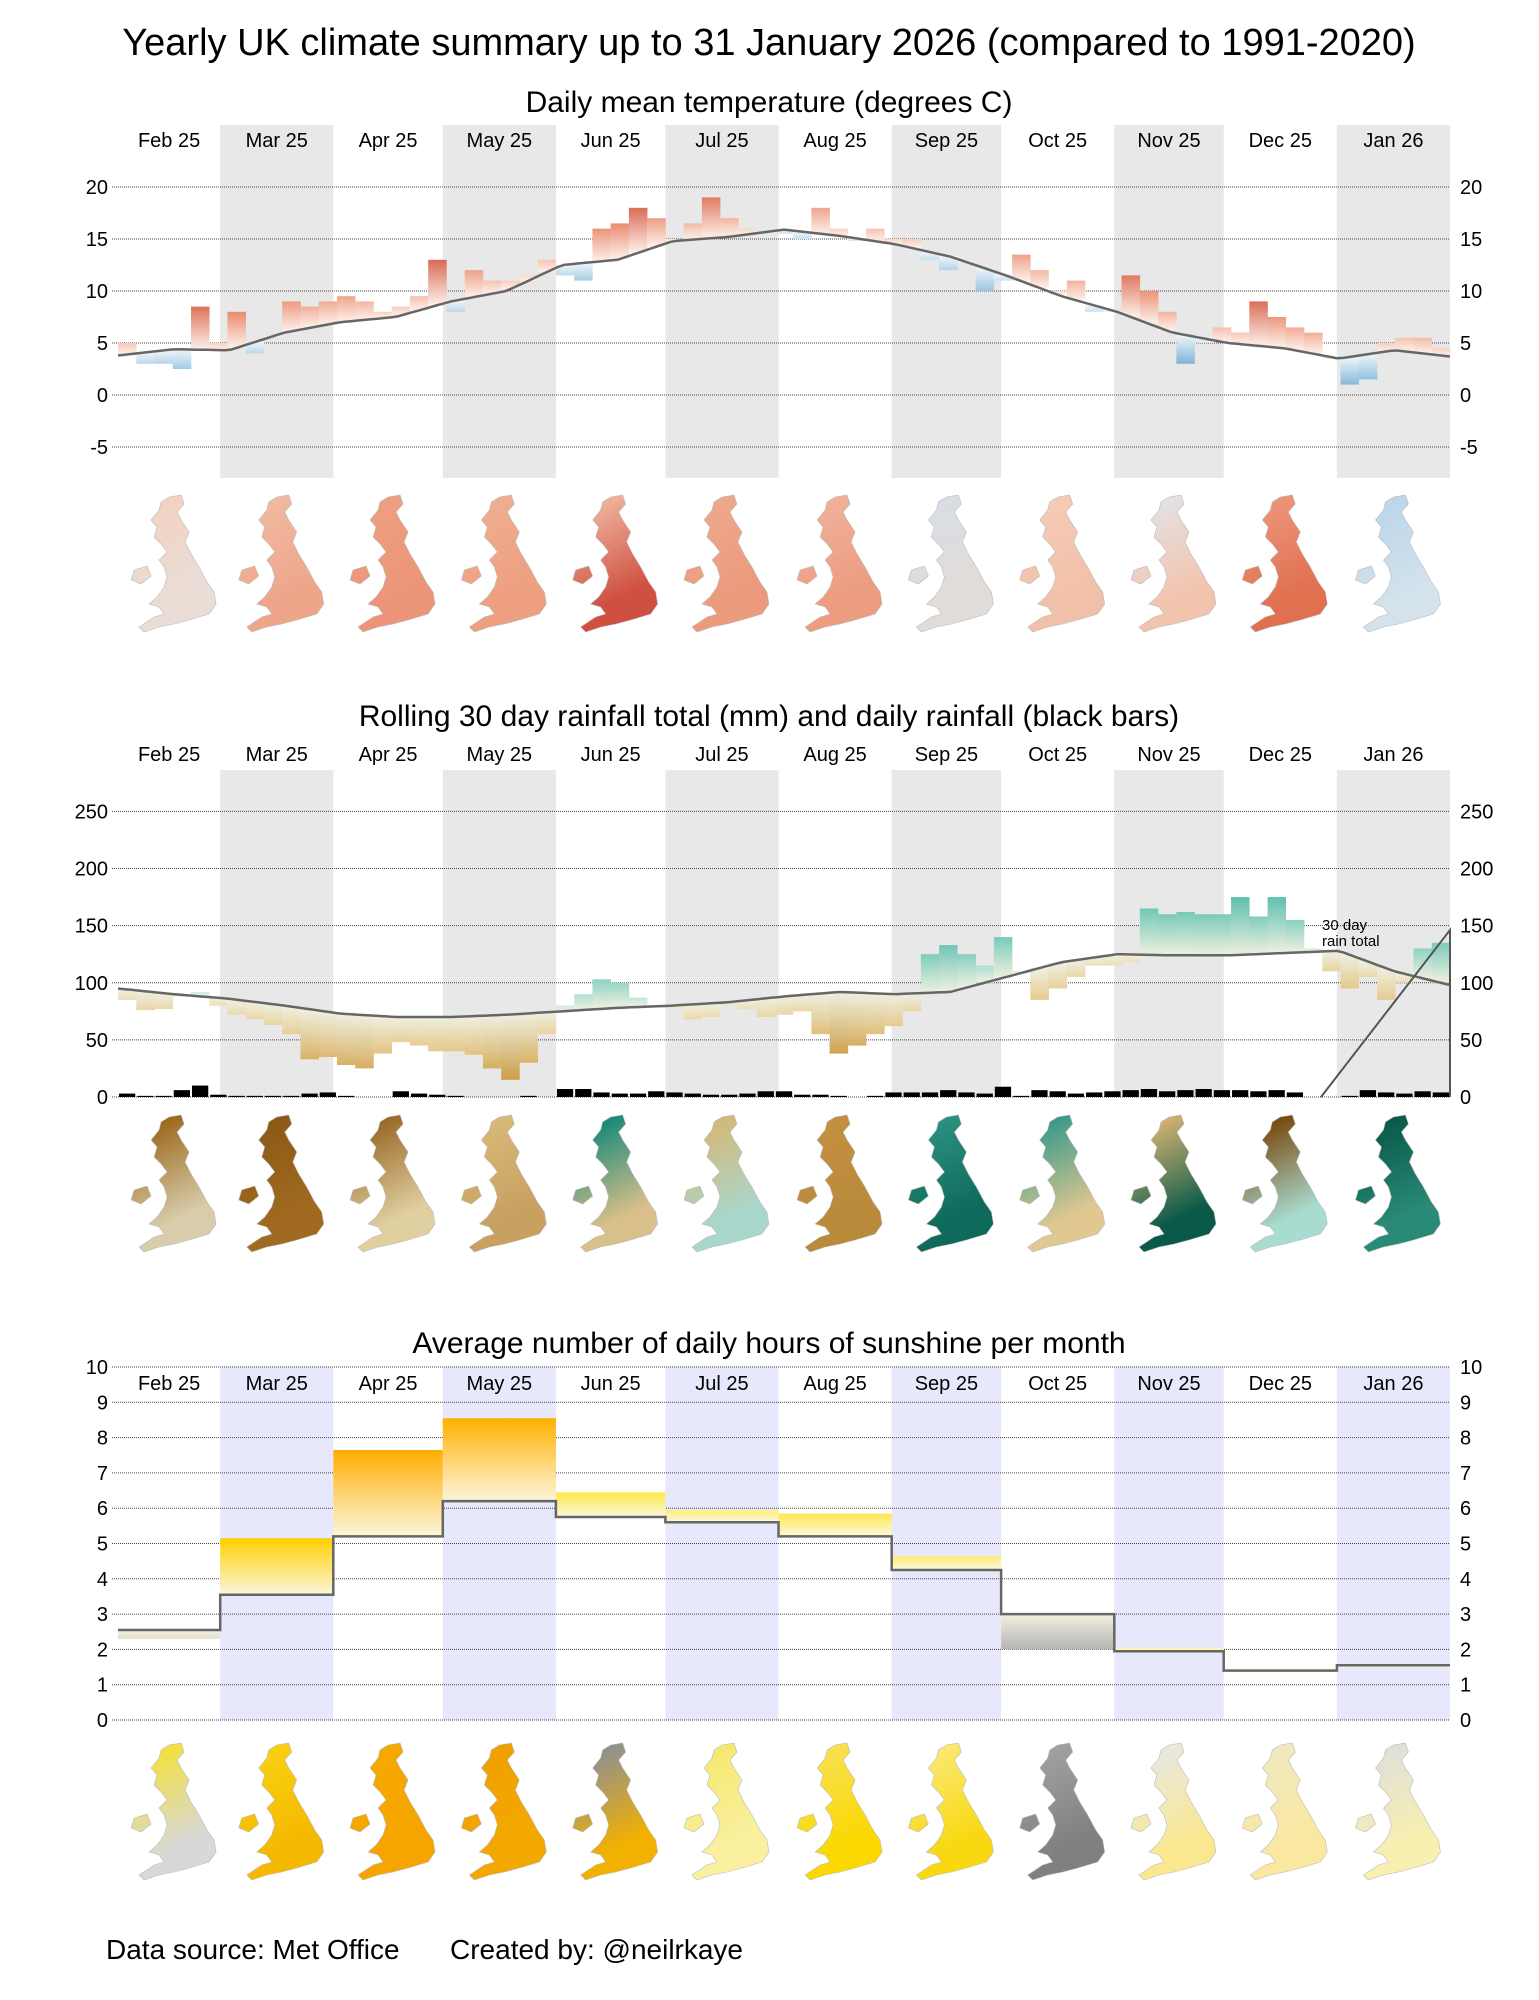  What do you see at coordinates (102, 1509) in the screenshot?
I see `y-tick-label: 6` at bounding box center [102, 1509].